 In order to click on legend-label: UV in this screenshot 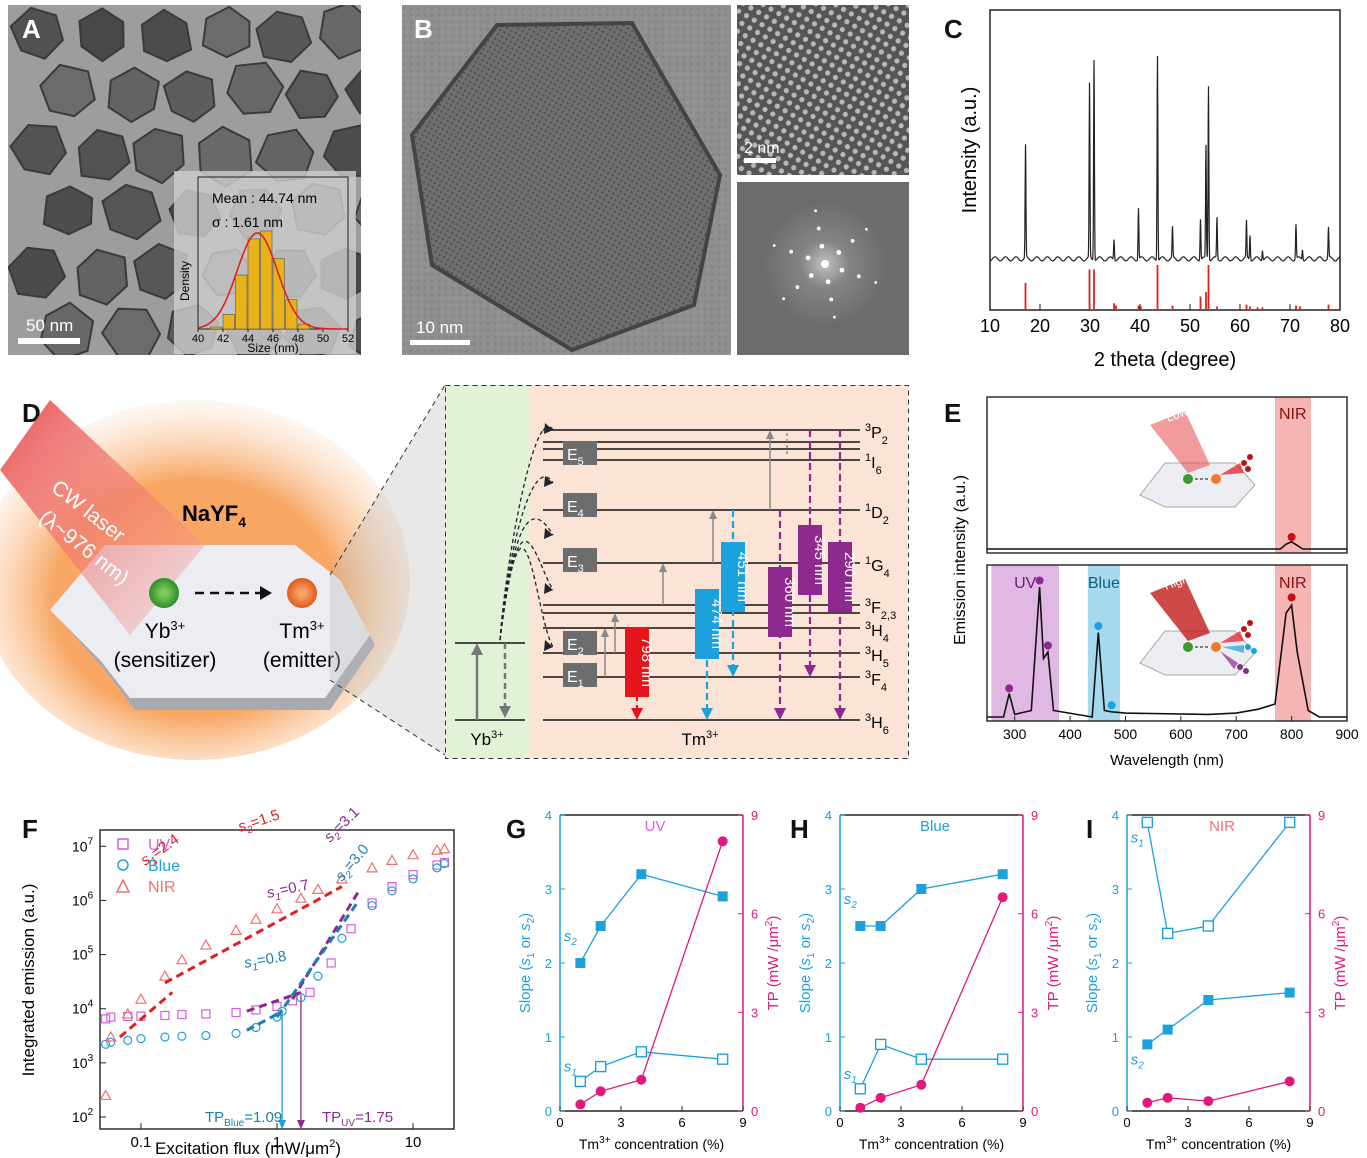, I will do `click(159, 845)`.